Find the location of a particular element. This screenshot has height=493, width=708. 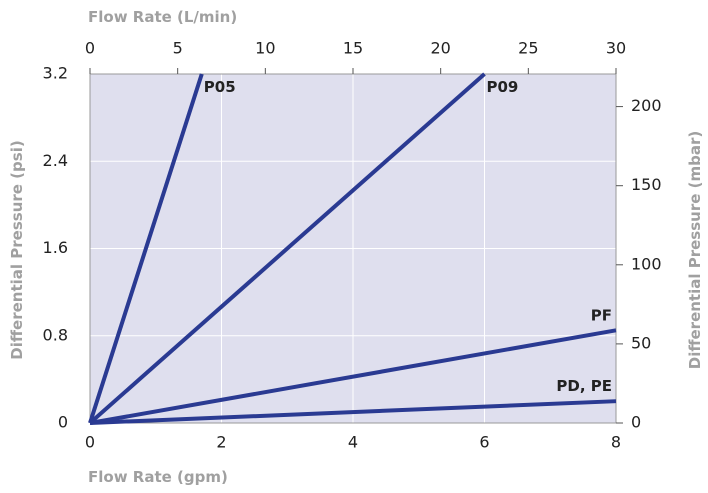

series-label-1: P09 is located at coordinates (503, 87).